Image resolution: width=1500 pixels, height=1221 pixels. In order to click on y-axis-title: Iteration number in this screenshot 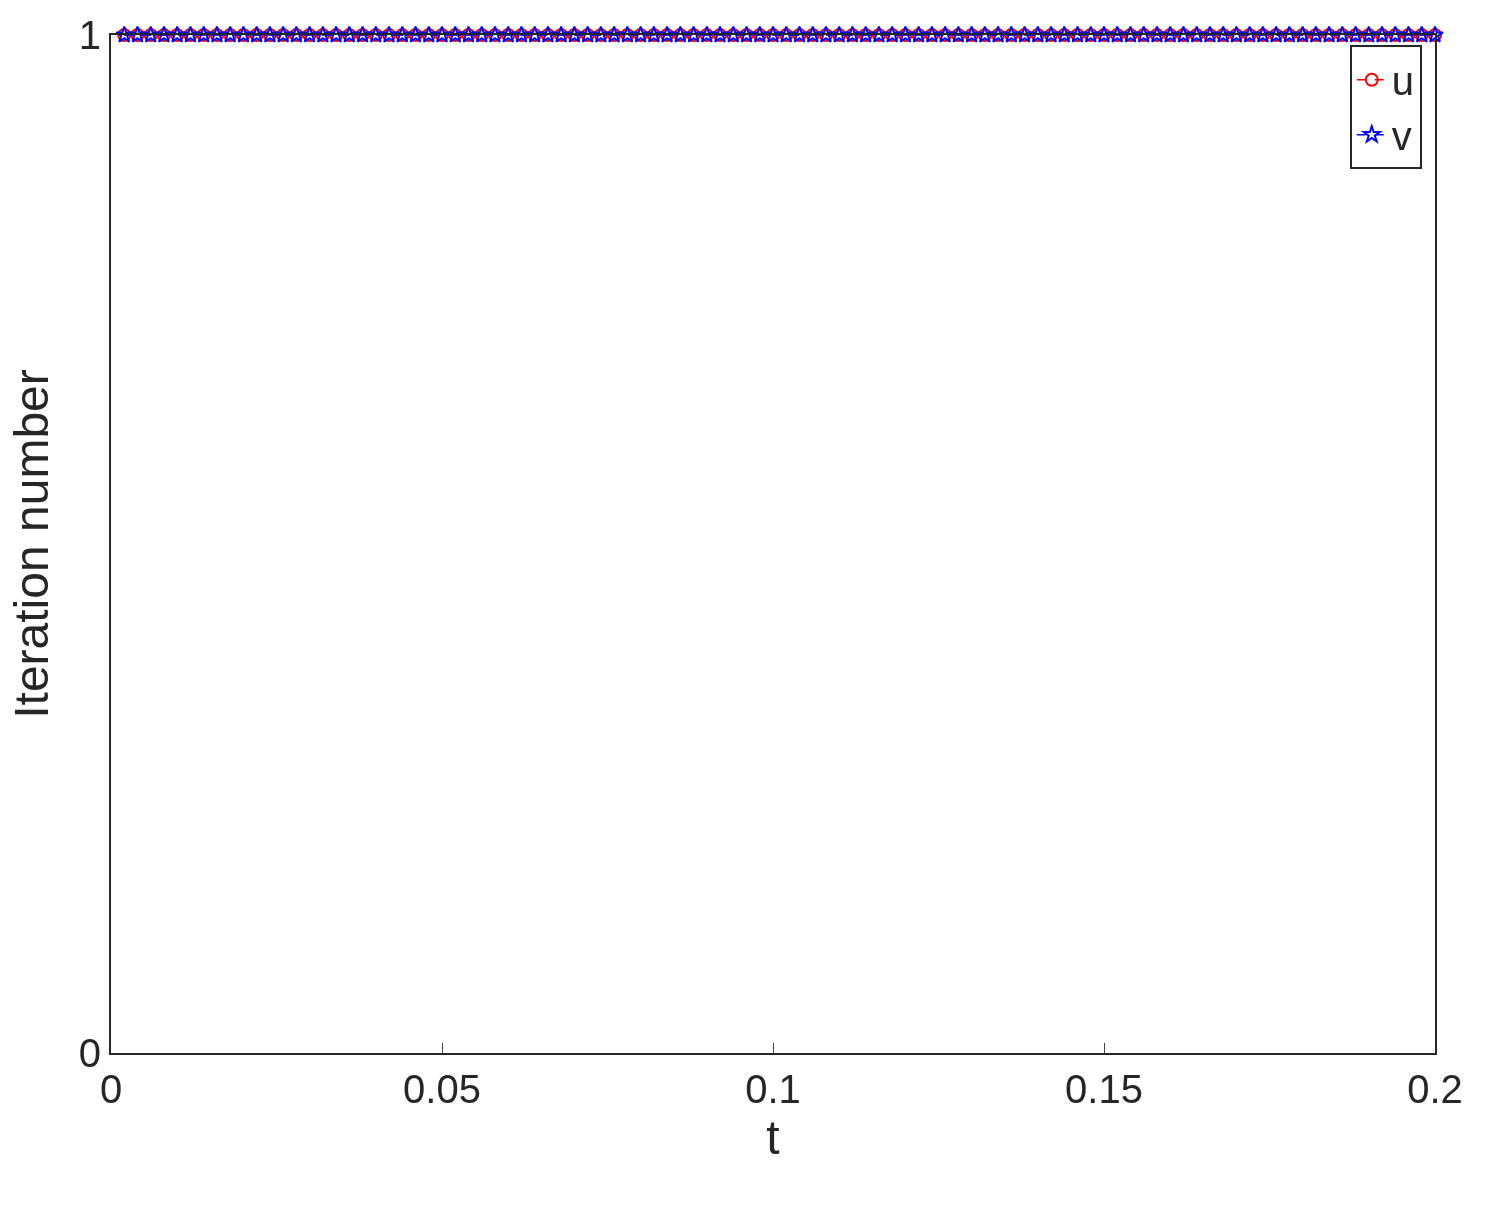, I will do `click(31, 544)`.